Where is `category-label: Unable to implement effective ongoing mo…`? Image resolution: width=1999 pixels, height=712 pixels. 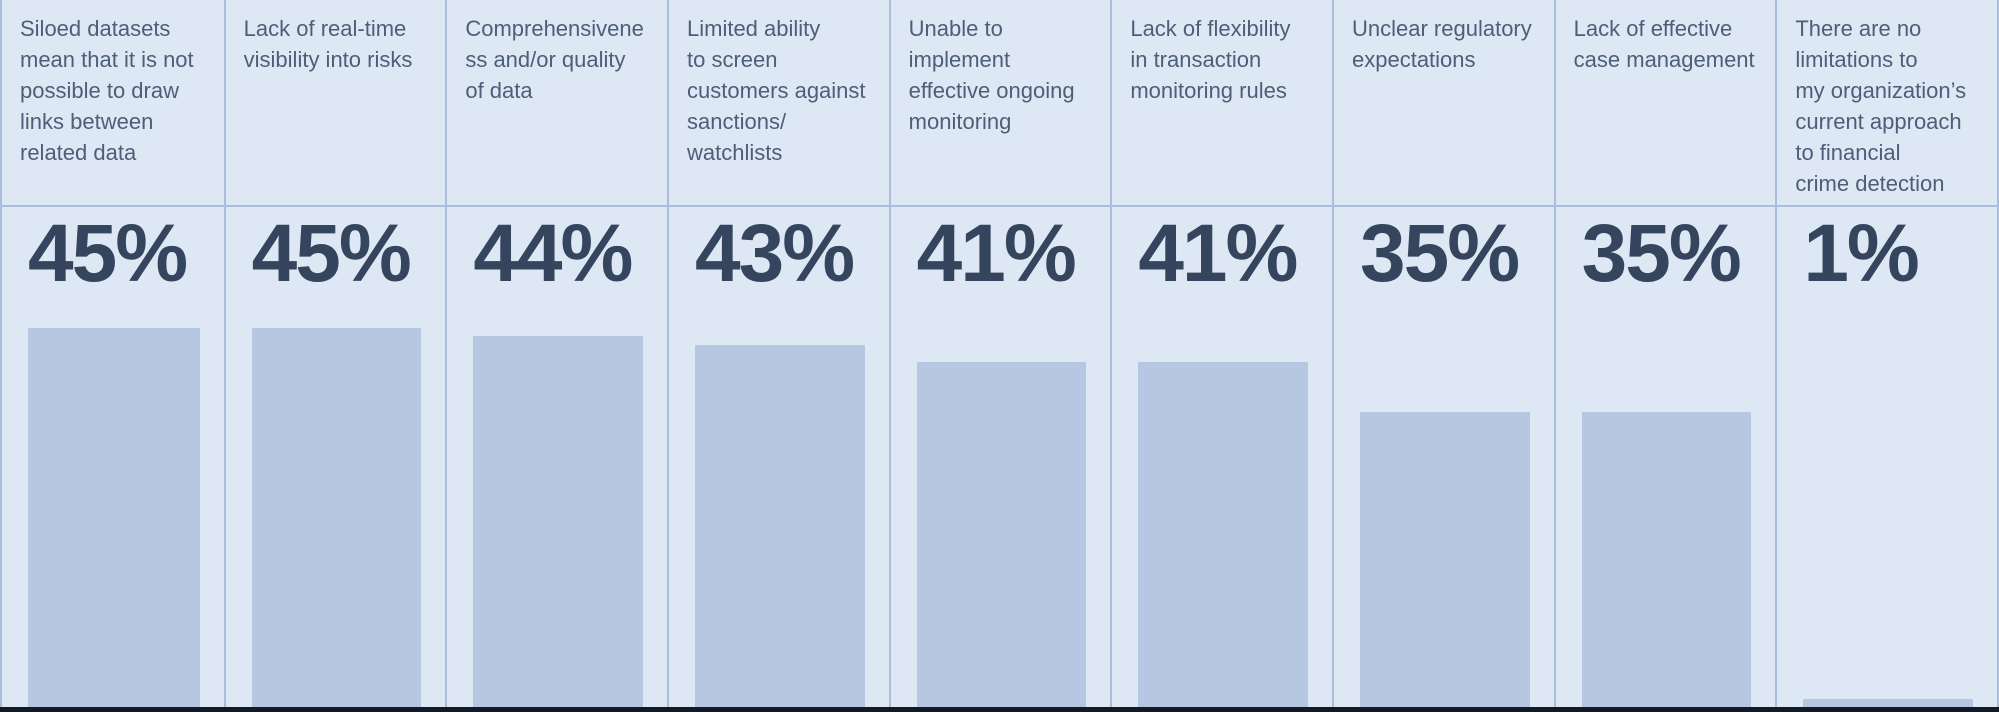 category-label: Unable to implement effective ongoing mo… is located at coordinates (1000, 103).